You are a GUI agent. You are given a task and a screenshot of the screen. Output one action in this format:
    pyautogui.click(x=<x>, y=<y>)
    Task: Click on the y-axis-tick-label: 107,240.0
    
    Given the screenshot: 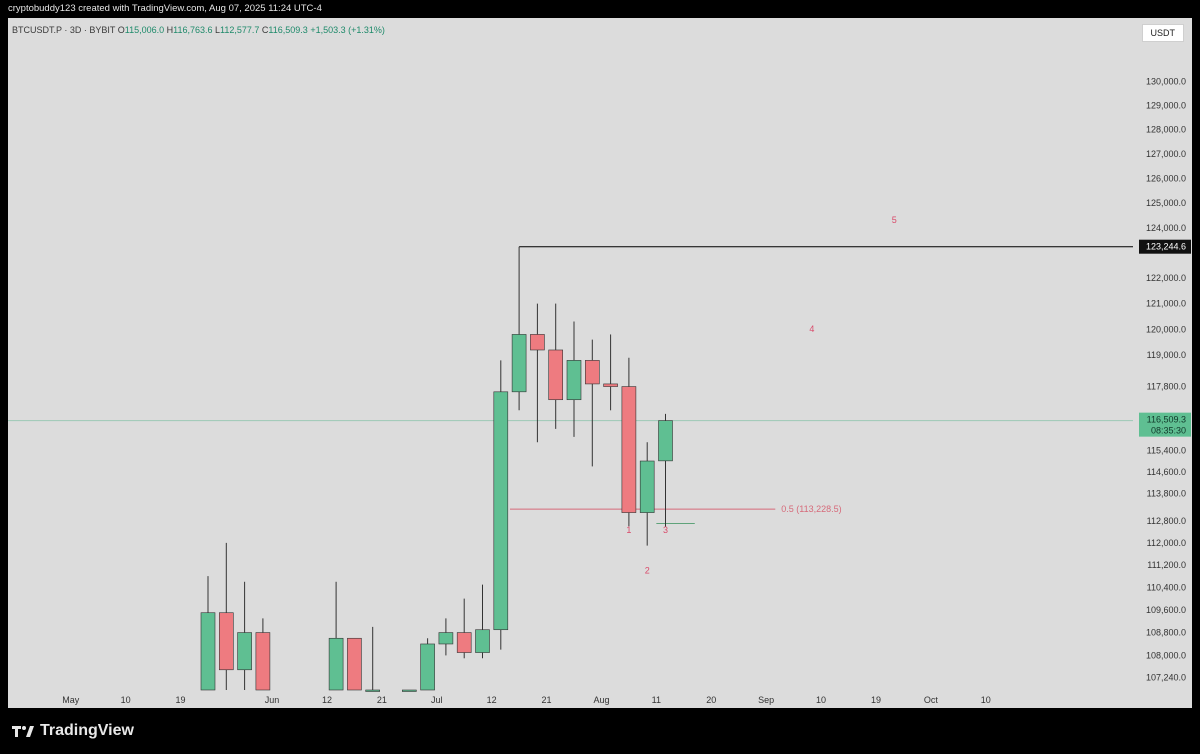 What is the action you would take?
    pyautogui.click(x=1166, y=677)
    